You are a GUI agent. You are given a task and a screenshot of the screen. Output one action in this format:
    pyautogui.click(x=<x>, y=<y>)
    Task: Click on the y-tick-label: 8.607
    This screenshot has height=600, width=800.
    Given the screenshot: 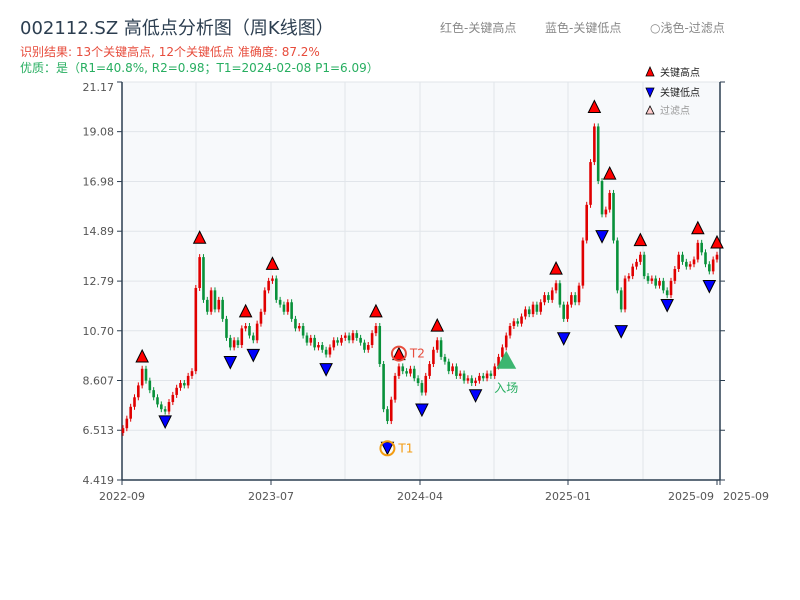 What is the action you would take?
    pyautogui.click(x=99, y=380)
    